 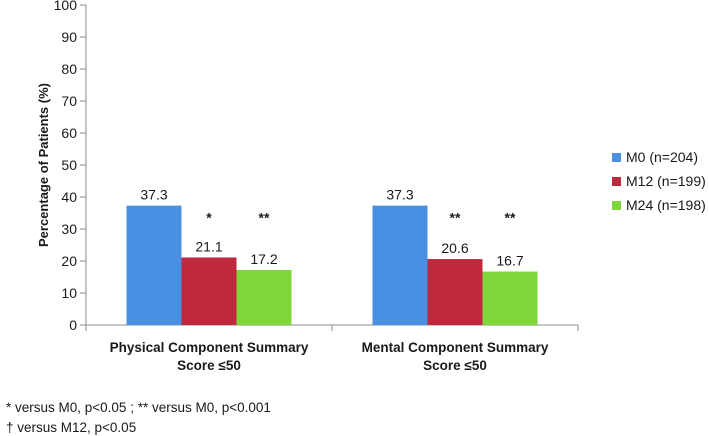 I want to click on data-label: 20.6, so click(x=454, y=248).